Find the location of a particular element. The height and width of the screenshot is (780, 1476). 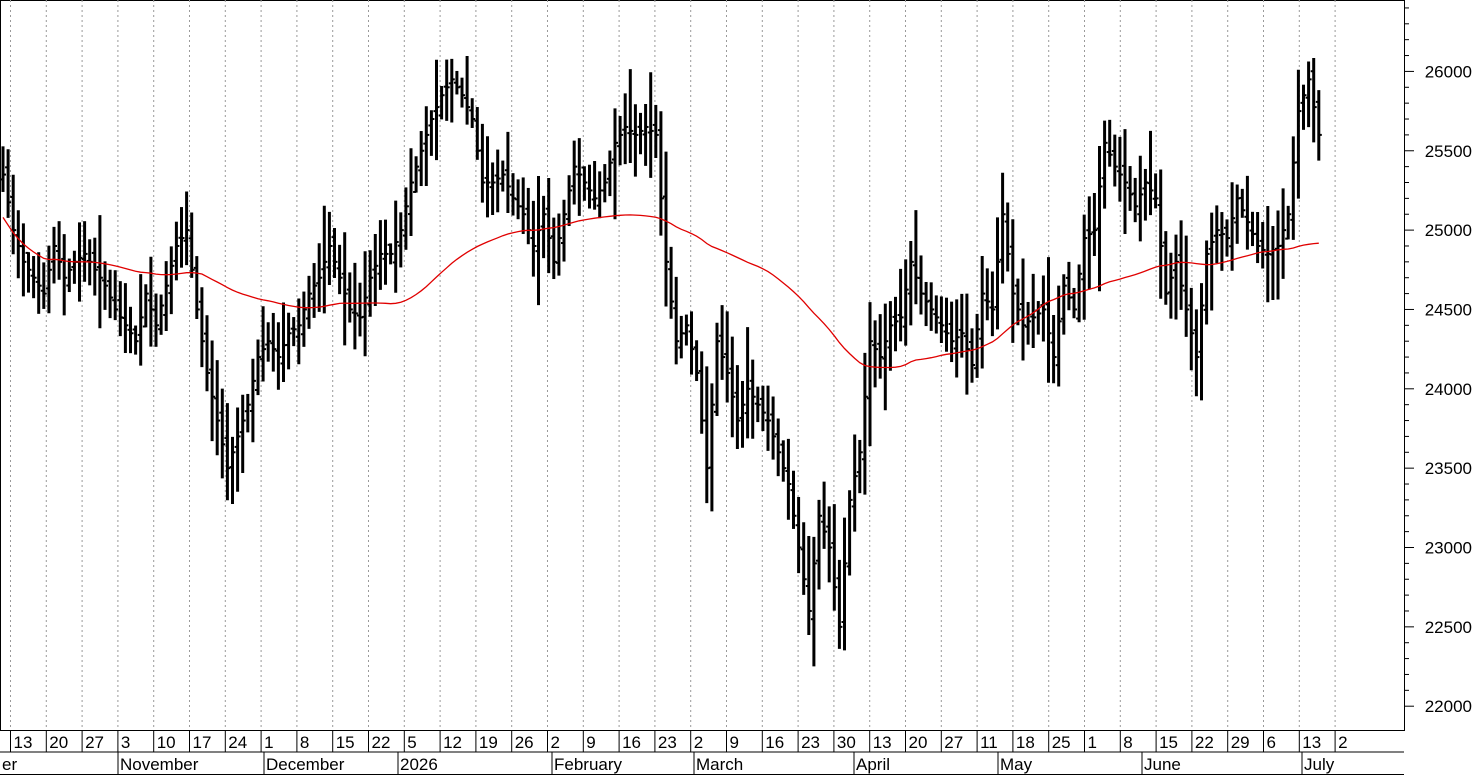

y-tick-label: 23000 is located at coordinates (1448, 548).